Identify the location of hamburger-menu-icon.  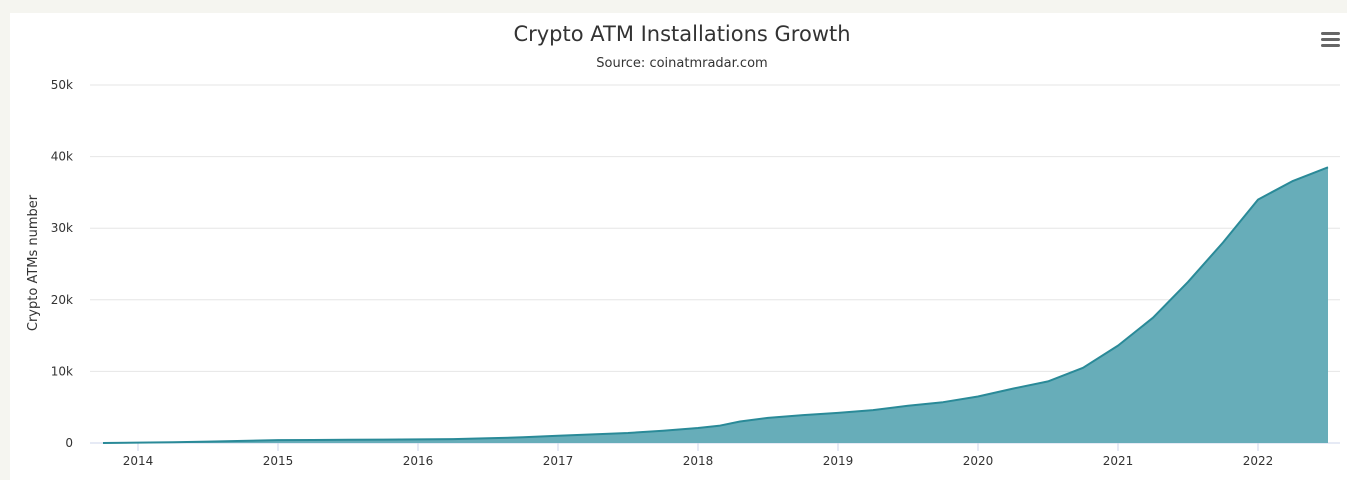
(1328, 40).